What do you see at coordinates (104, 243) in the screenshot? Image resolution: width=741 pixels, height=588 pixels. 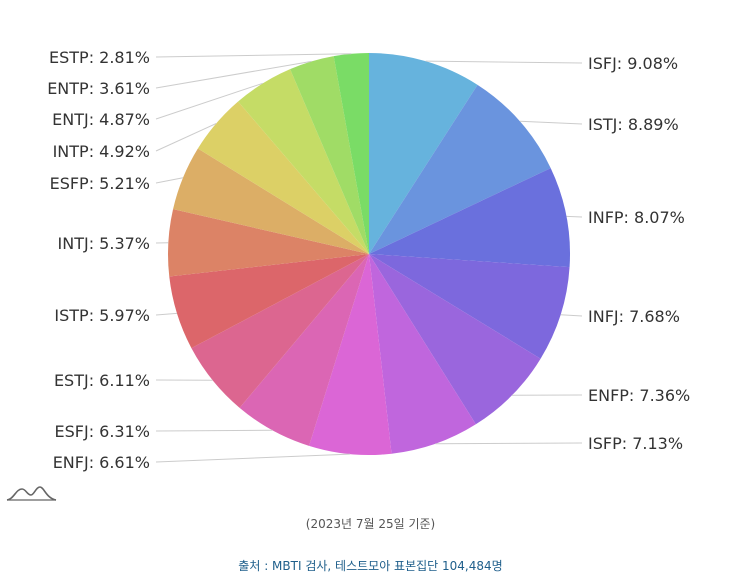 I see `slice-label-intj: INTJ: 5.37%` at bounding box center [104, 243].